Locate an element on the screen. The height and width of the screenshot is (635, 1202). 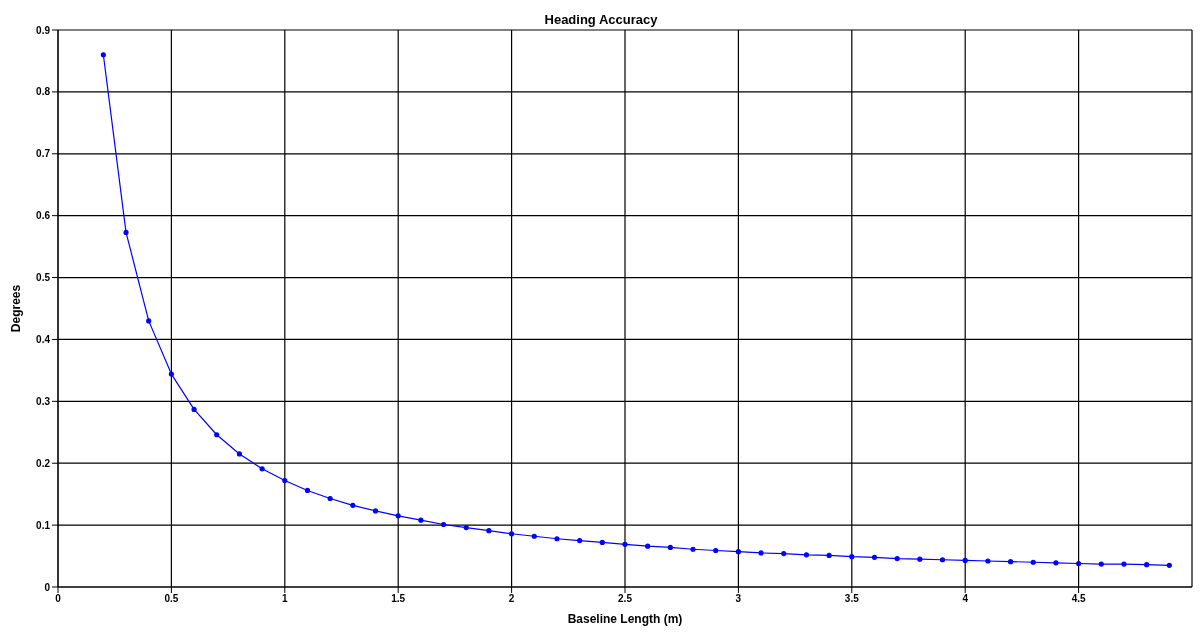
y-tick-label: 0.5 is located at coordinates (43, 278).